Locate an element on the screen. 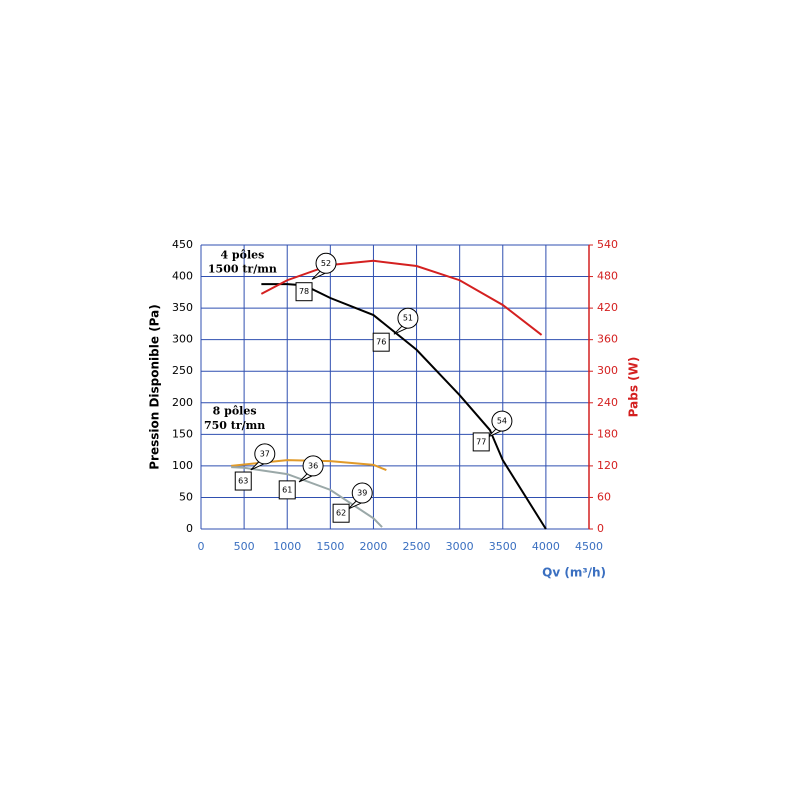 The width and height of the screenshot is (800, 800). x-tick-label: 3000 is located at coordinates (460, 546).